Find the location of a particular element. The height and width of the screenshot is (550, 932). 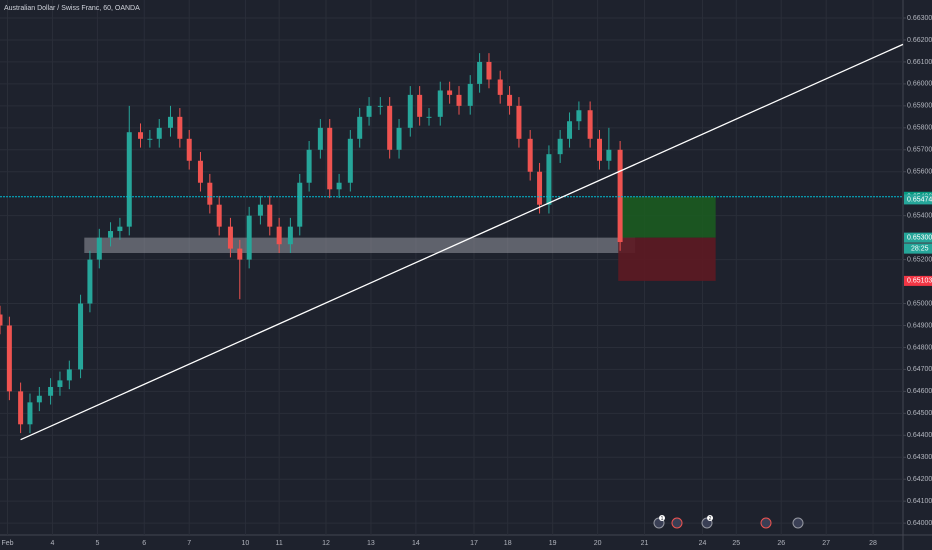

x-tick-label: 13 is located at coordinates (371, 543).